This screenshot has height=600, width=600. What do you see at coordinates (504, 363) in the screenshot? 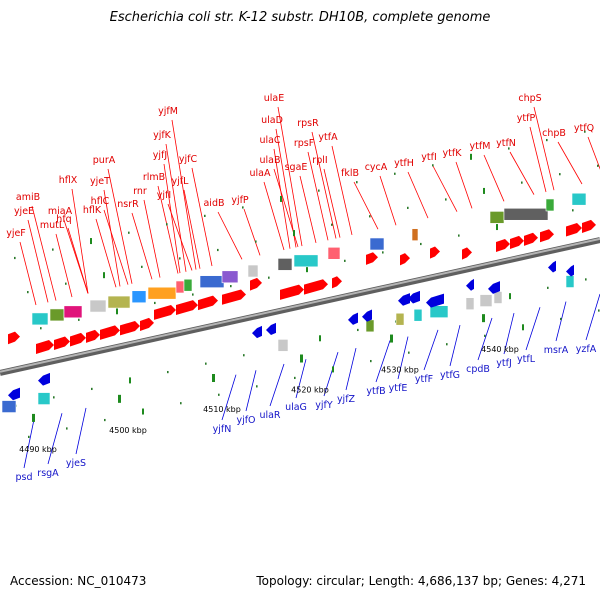
I see `reverse-gene-label: ytfJ` at bounding box center [504, 363].